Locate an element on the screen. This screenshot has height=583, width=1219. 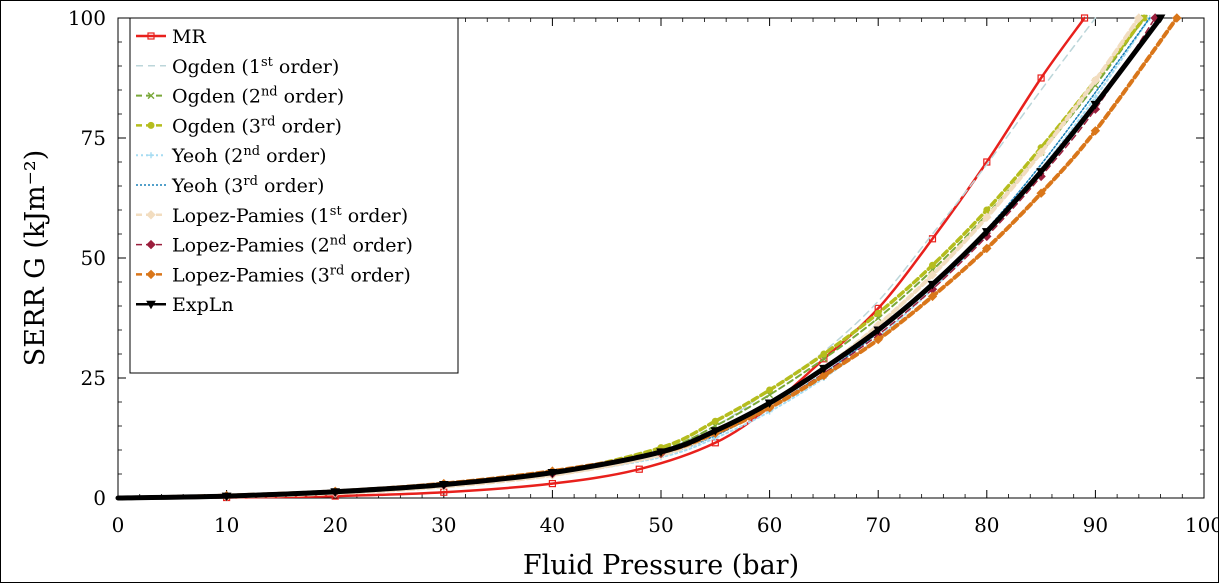
legend-label: Yeoh (2nd order) is located at coordinates (249, 156).